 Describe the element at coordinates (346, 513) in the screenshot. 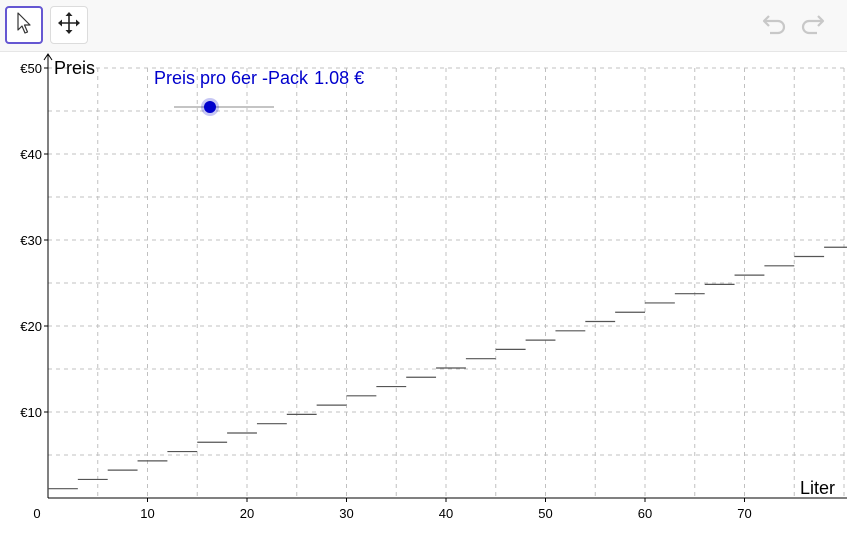

I see `x-tick-label: 30` at that location.